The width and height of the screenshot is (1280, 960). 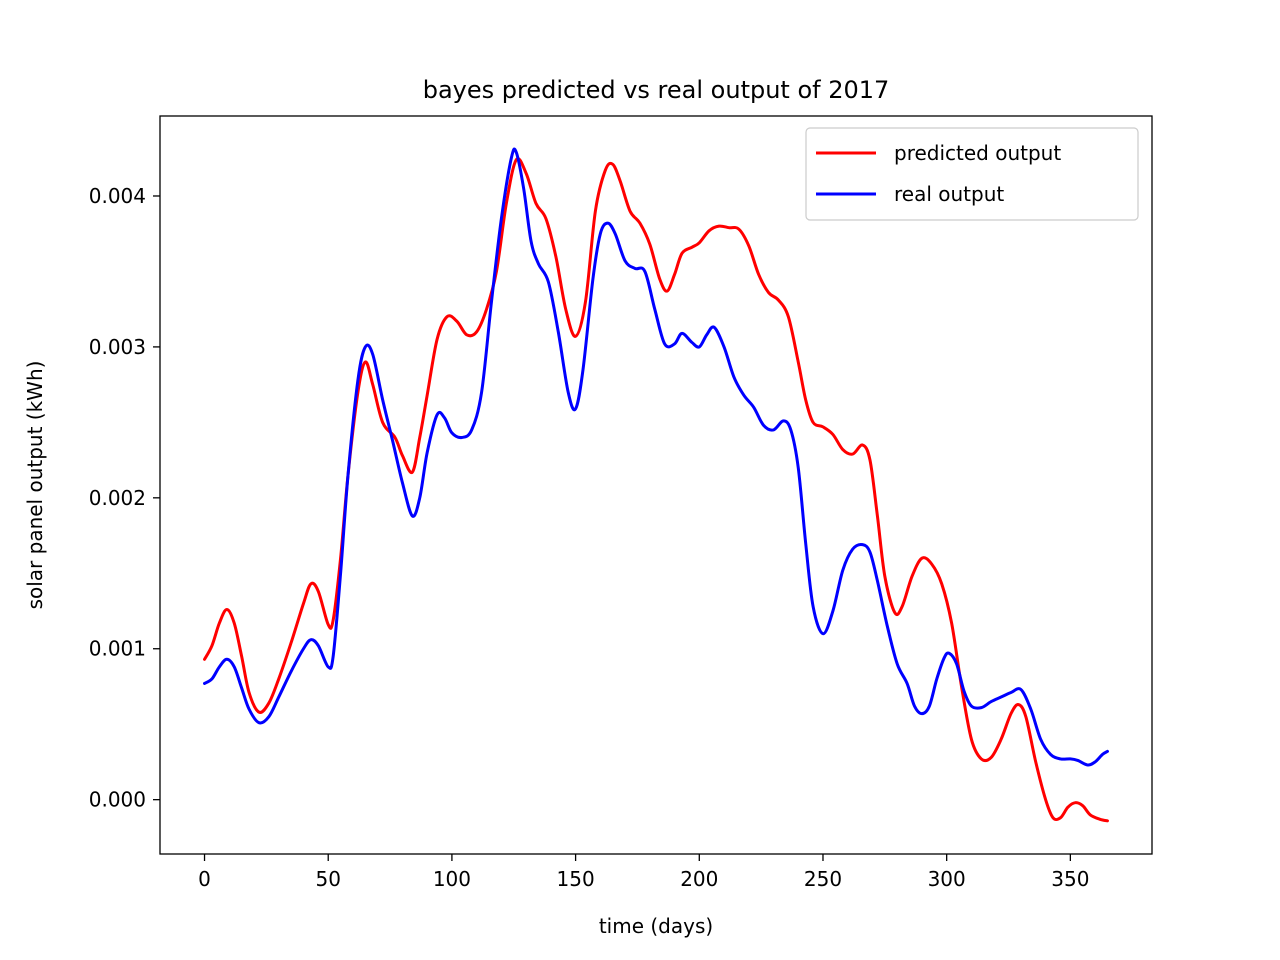 What do you see at coordinates (949, 194) in the screenshot?
I see `legend-label-real: real output` at bounding box center [949, 194].